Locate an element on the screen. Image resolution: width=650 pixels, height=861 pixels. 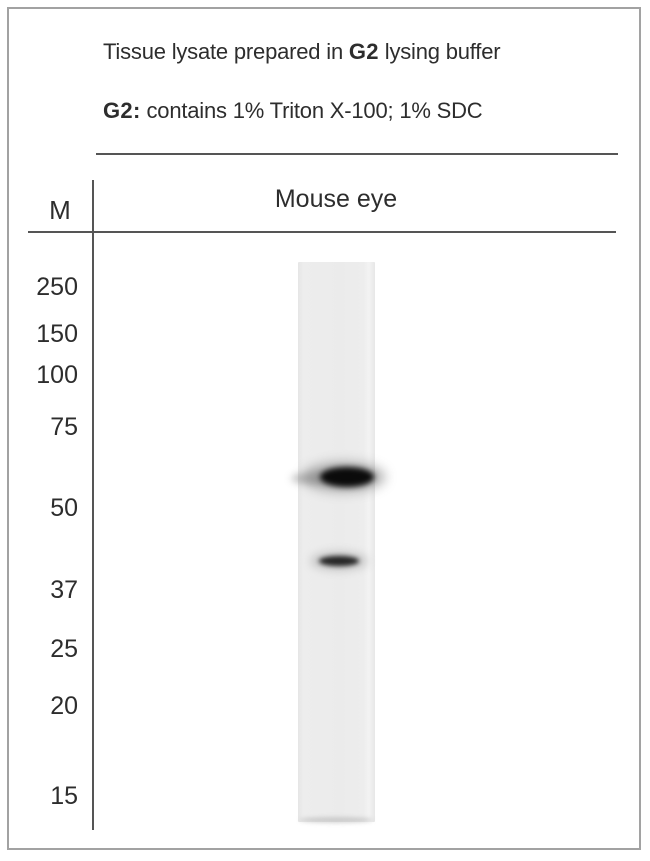
band-58kda-core is located at coordinates (347, 477).